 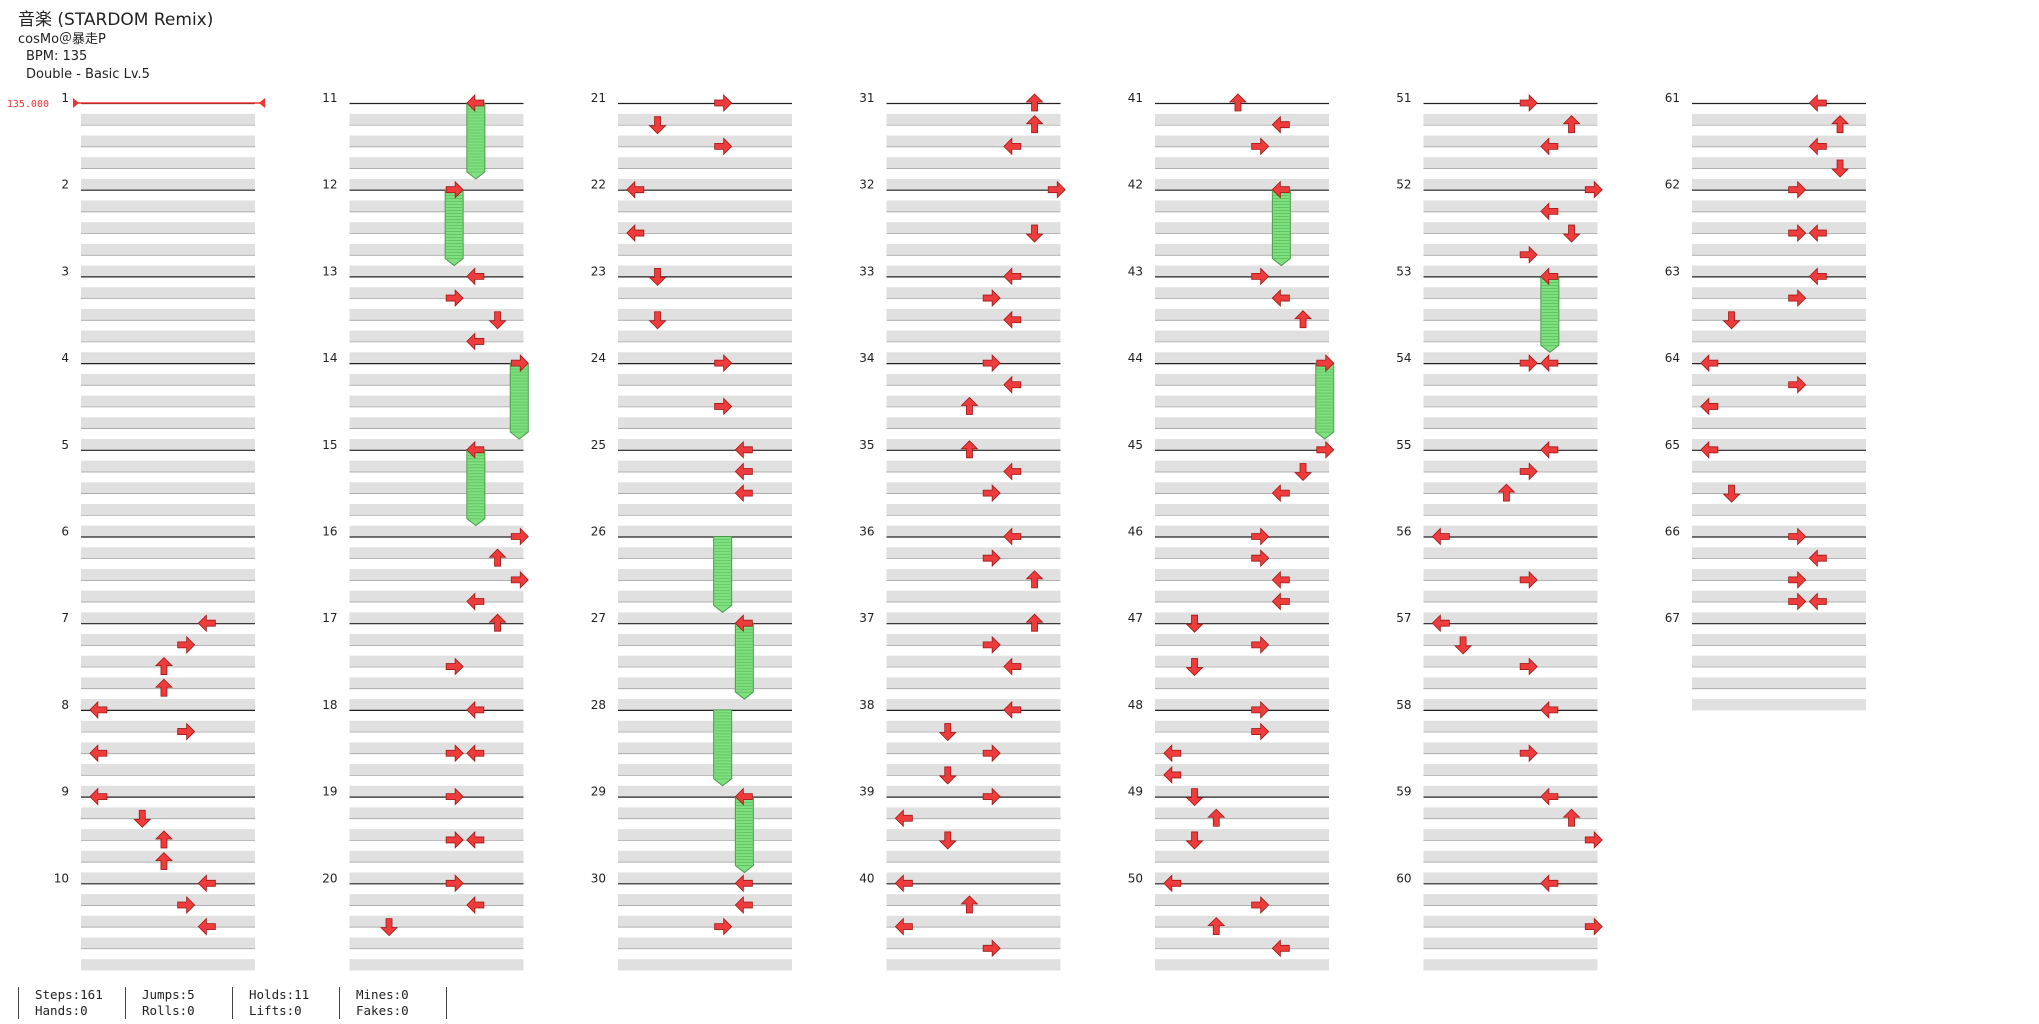 I want to click on measure-number: 57, so click(x=1403, y=618).